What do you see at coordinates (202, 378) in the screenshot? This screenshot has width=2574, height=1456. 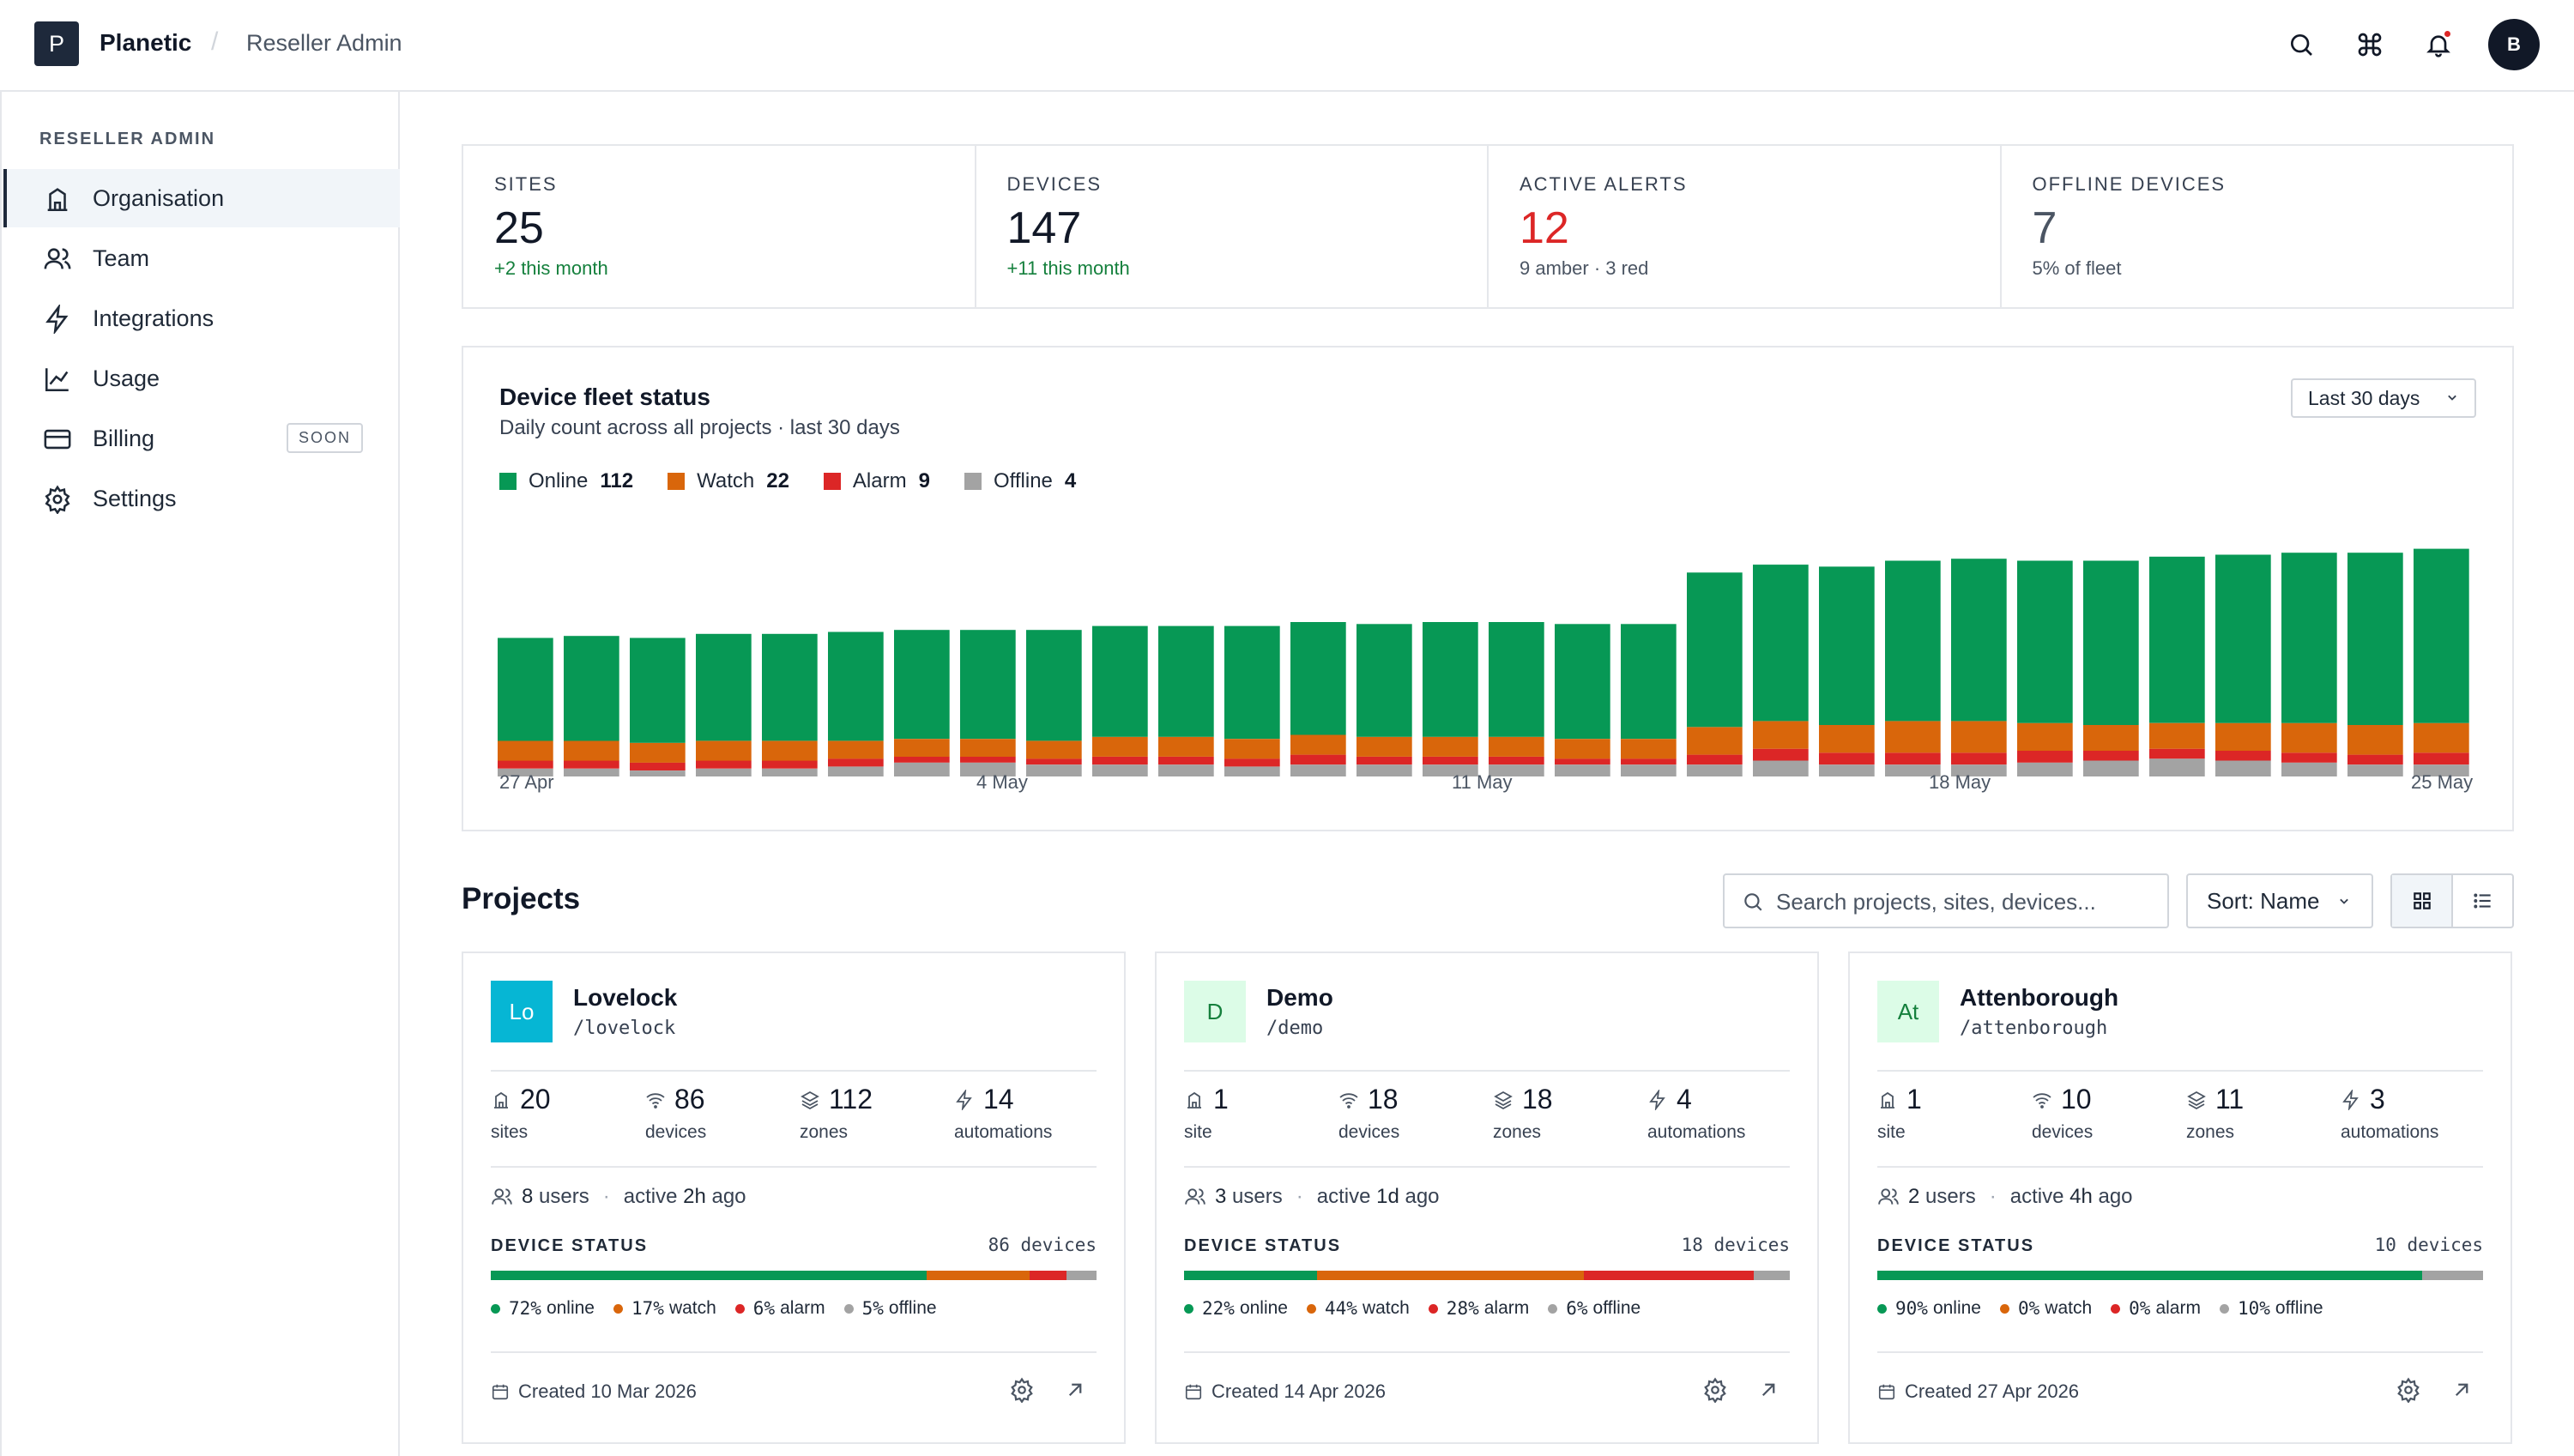 I see `sidebar-item-usage: Usage` at bounding box center [202, 378].